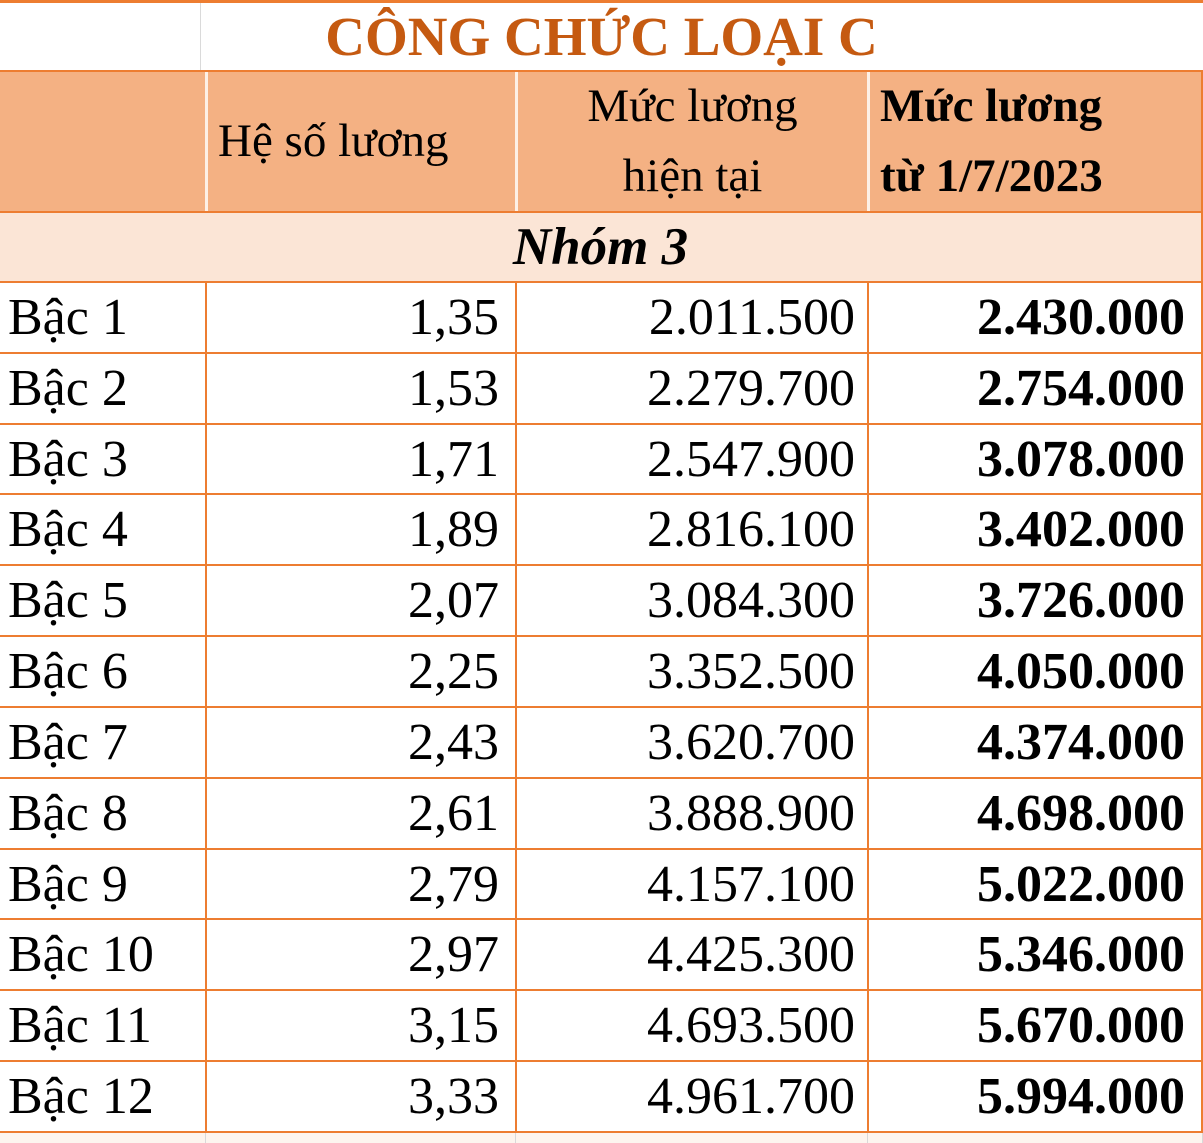  What do you see at coordinates (360, 813) in the screenshot?
I see `coefficient-cell: 2,61` at bounding box center [360, 813].